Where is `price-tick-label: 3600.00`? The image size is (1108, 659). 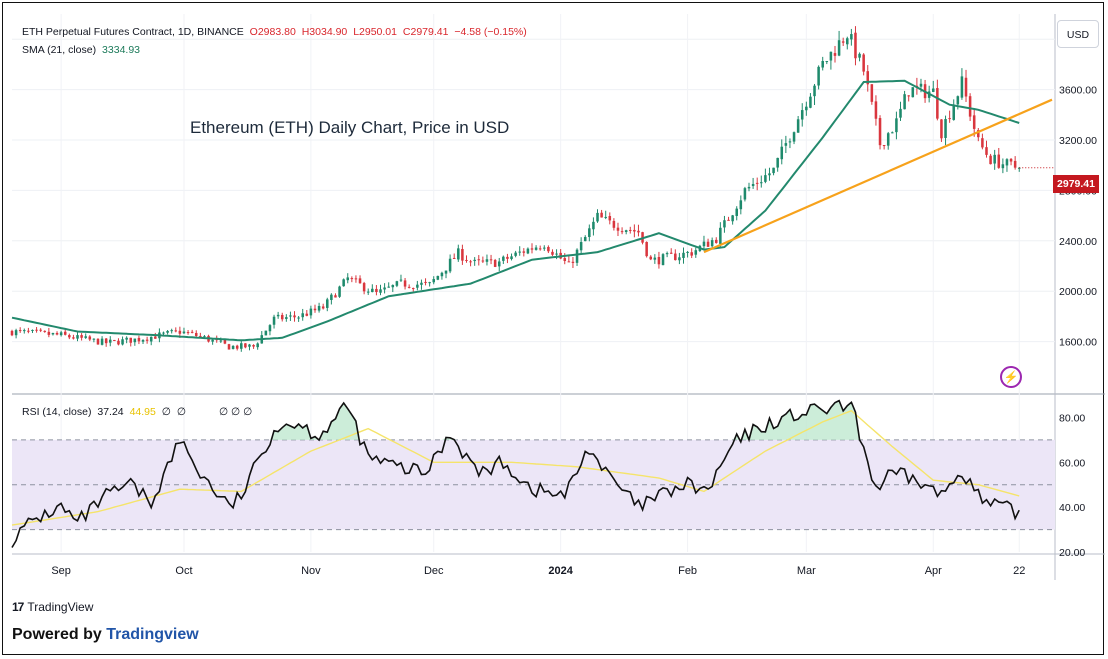 price-tick-label: 3600.00 is located at coordinates (1078, 91).